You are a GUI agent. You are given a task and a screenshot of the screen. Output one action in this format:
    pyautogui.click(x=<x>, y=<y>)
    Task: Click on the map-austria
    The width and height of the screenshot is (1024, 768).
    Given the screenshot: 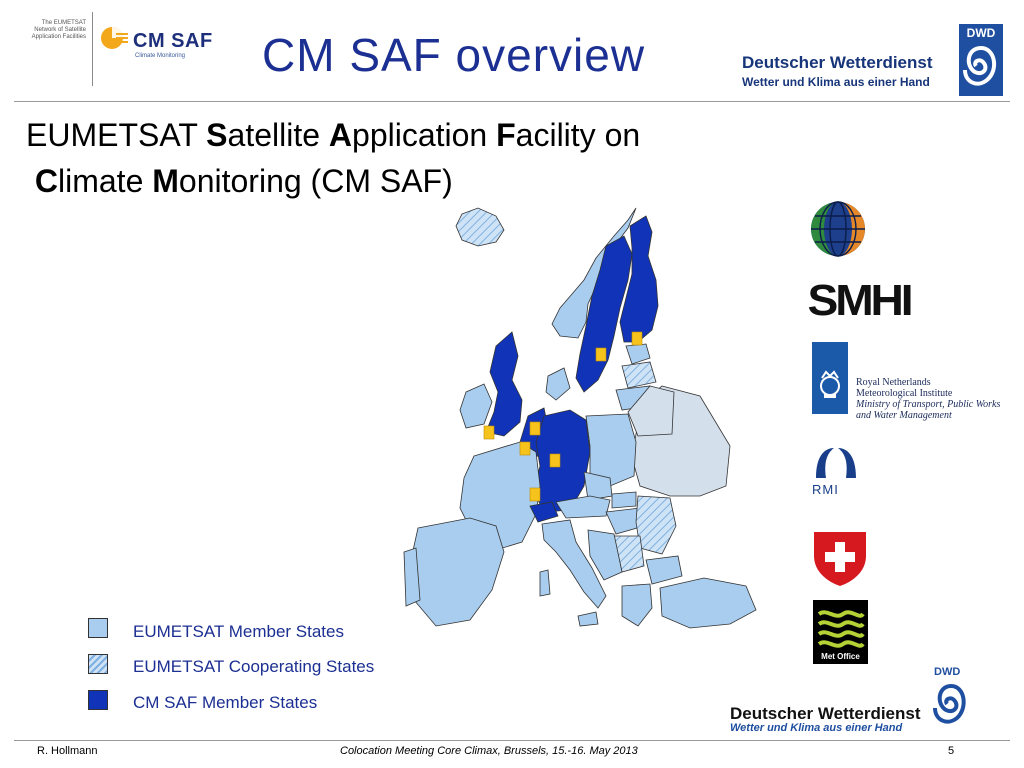 What is the action you would take?
    pyautogui.click(x=583, y=507)
    